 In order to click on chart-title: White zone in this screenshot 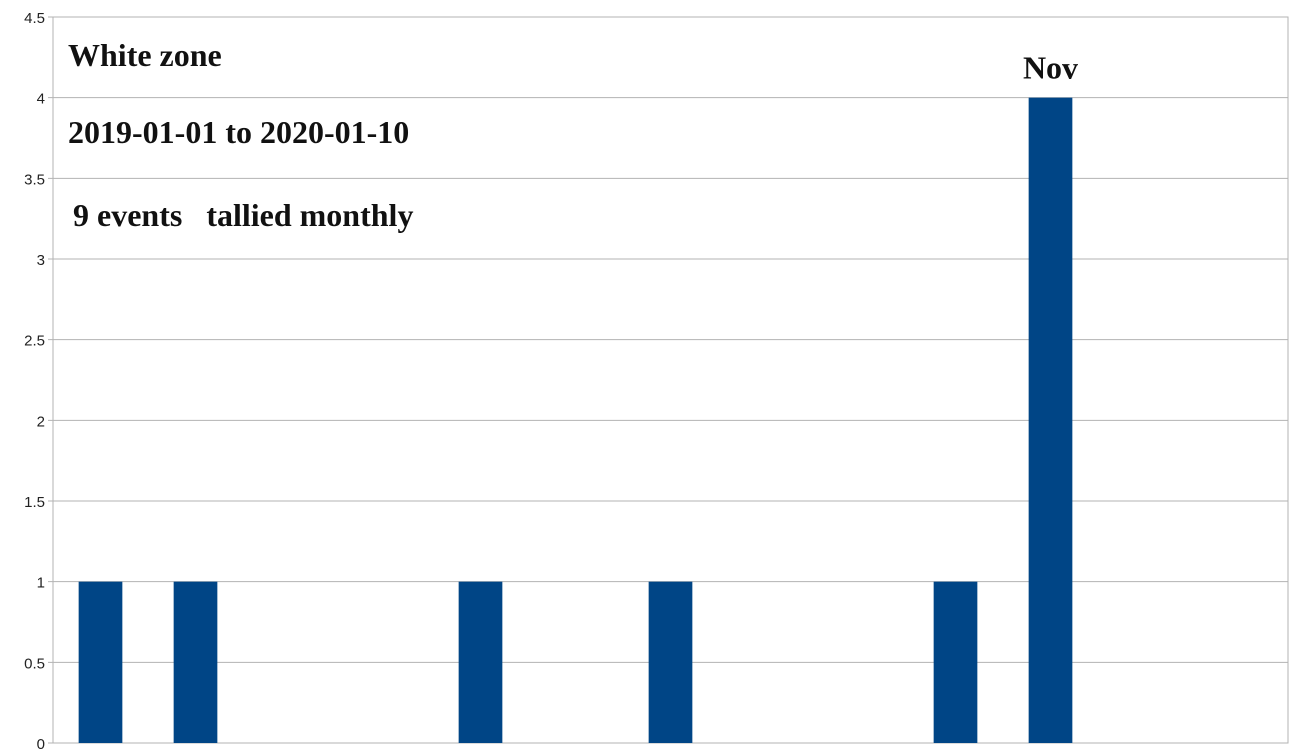, I will do `click(145, 55)`.